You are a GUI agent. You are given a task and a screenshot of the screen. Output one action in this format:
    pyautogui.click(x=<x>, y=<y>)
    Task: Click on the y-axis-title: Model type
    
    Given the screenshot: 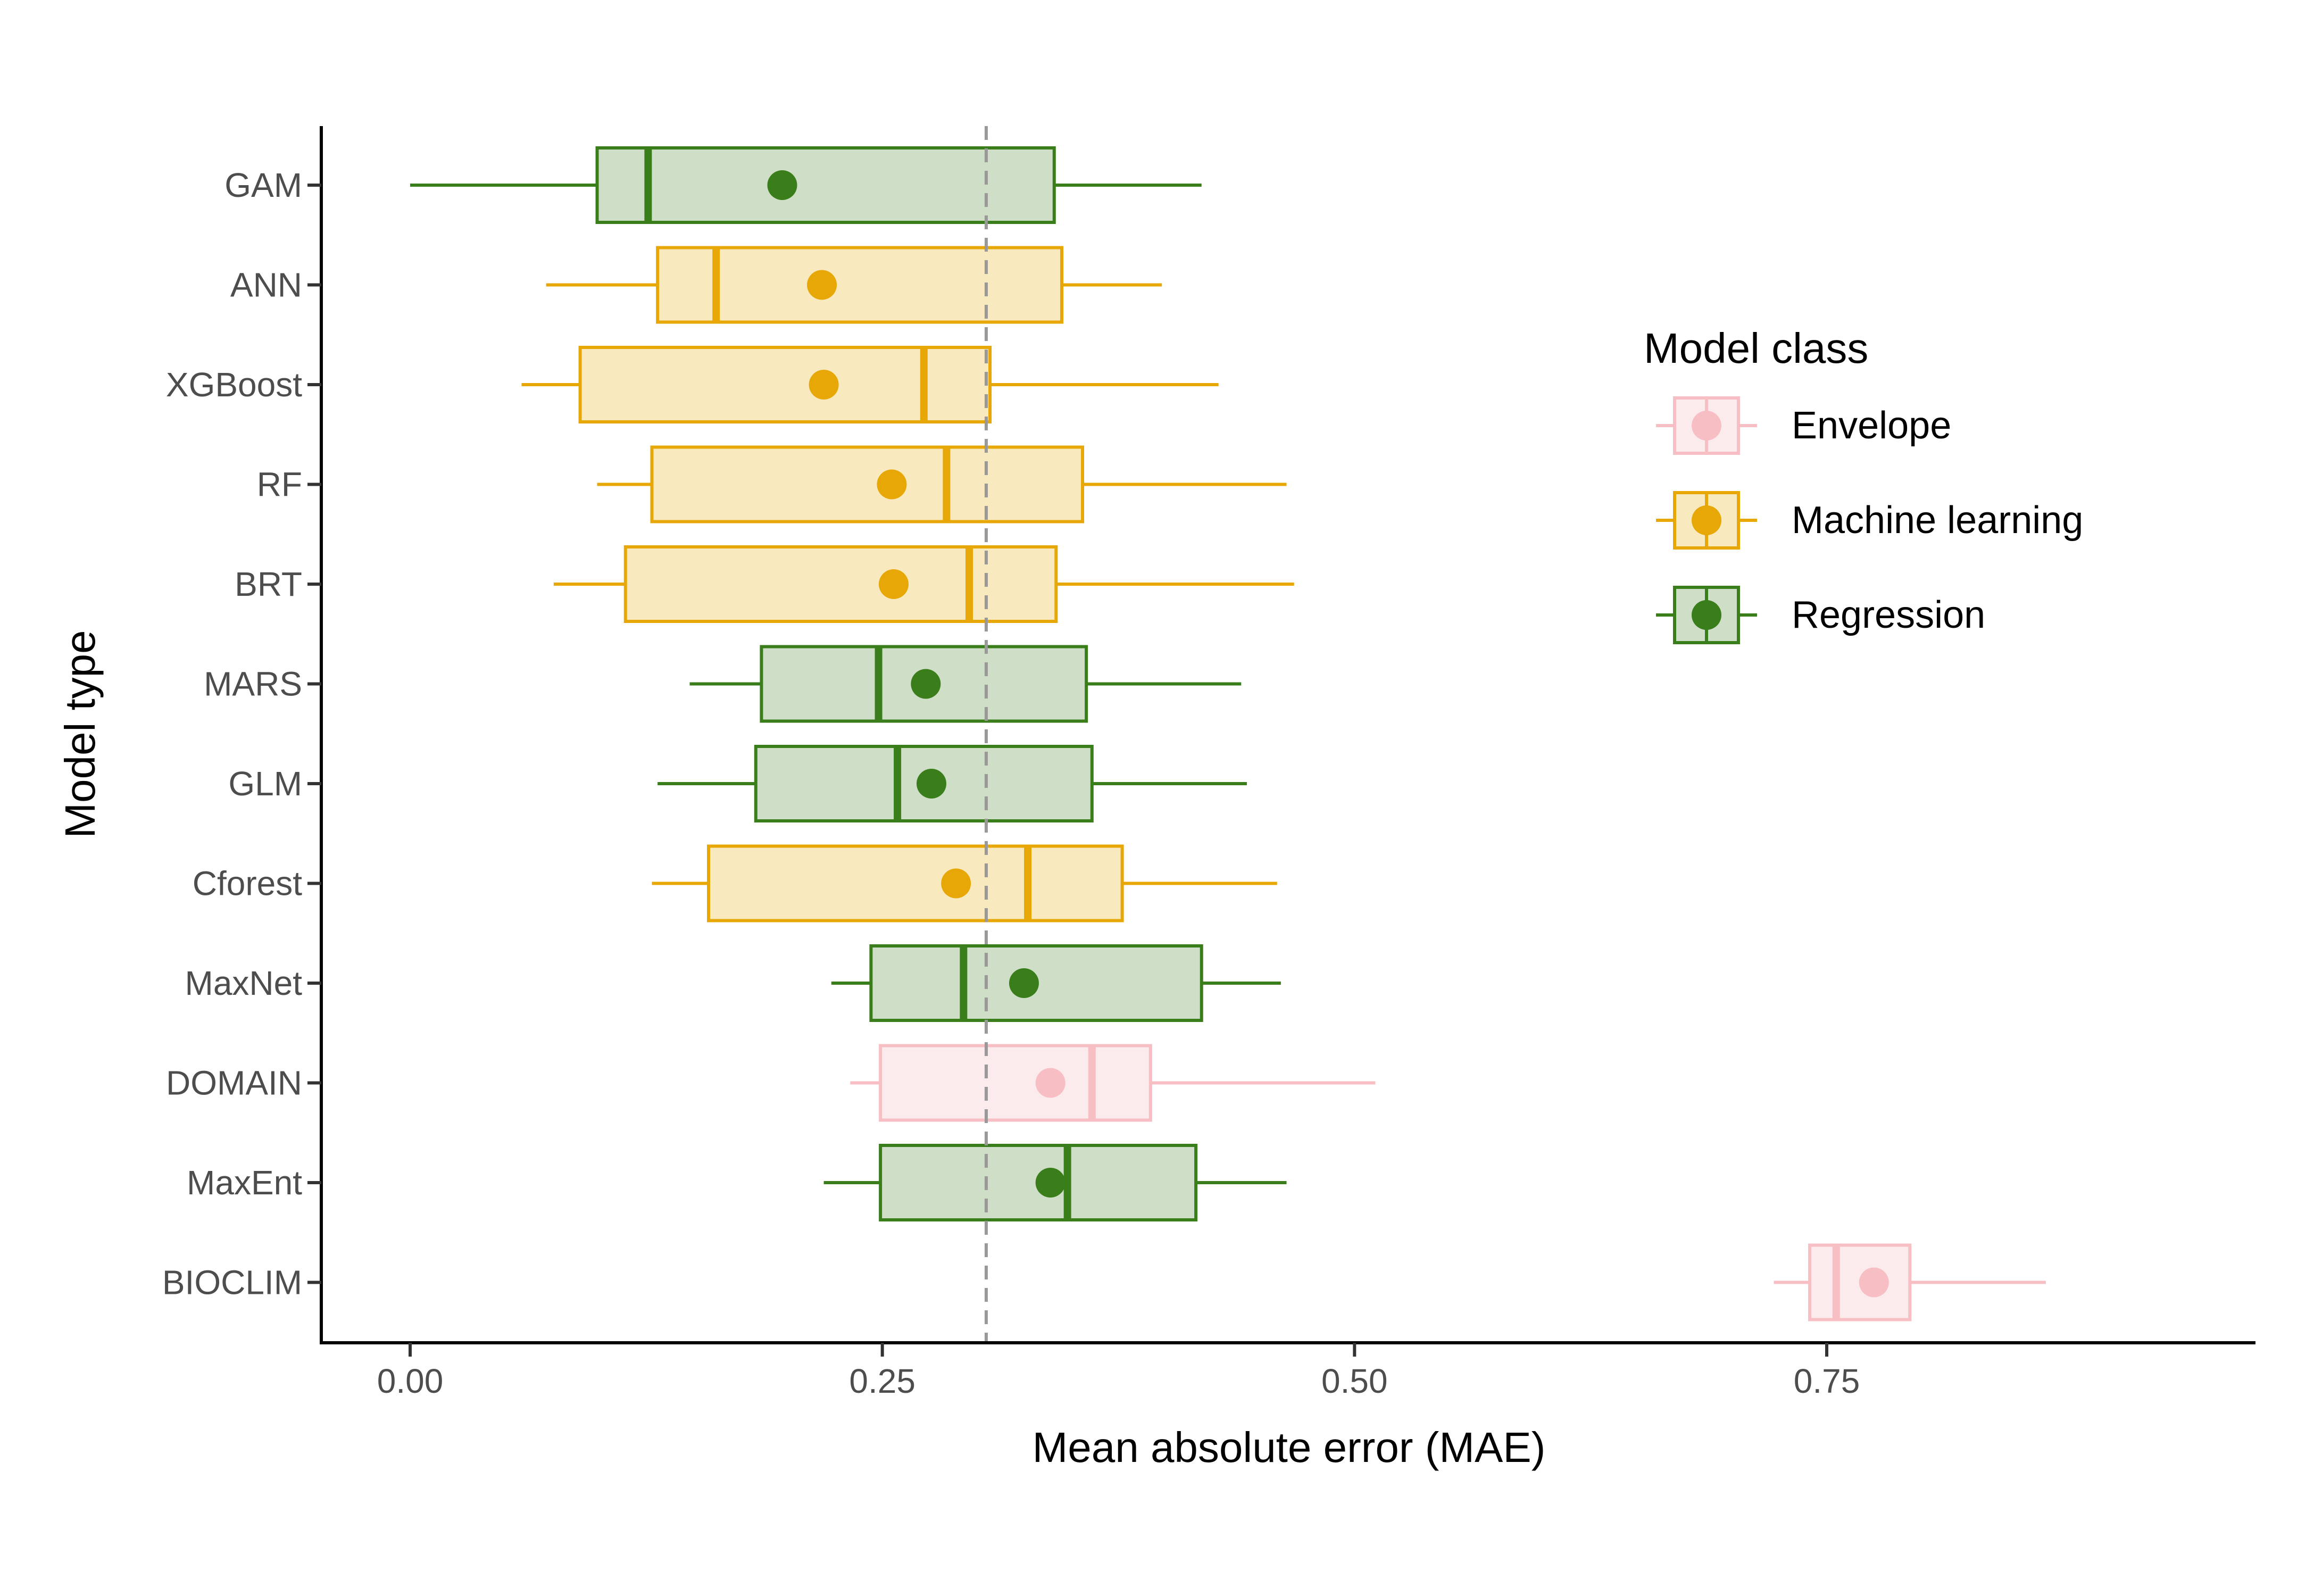 What is the action you would take?
    pyautogui.click(x=80, y=734)
    